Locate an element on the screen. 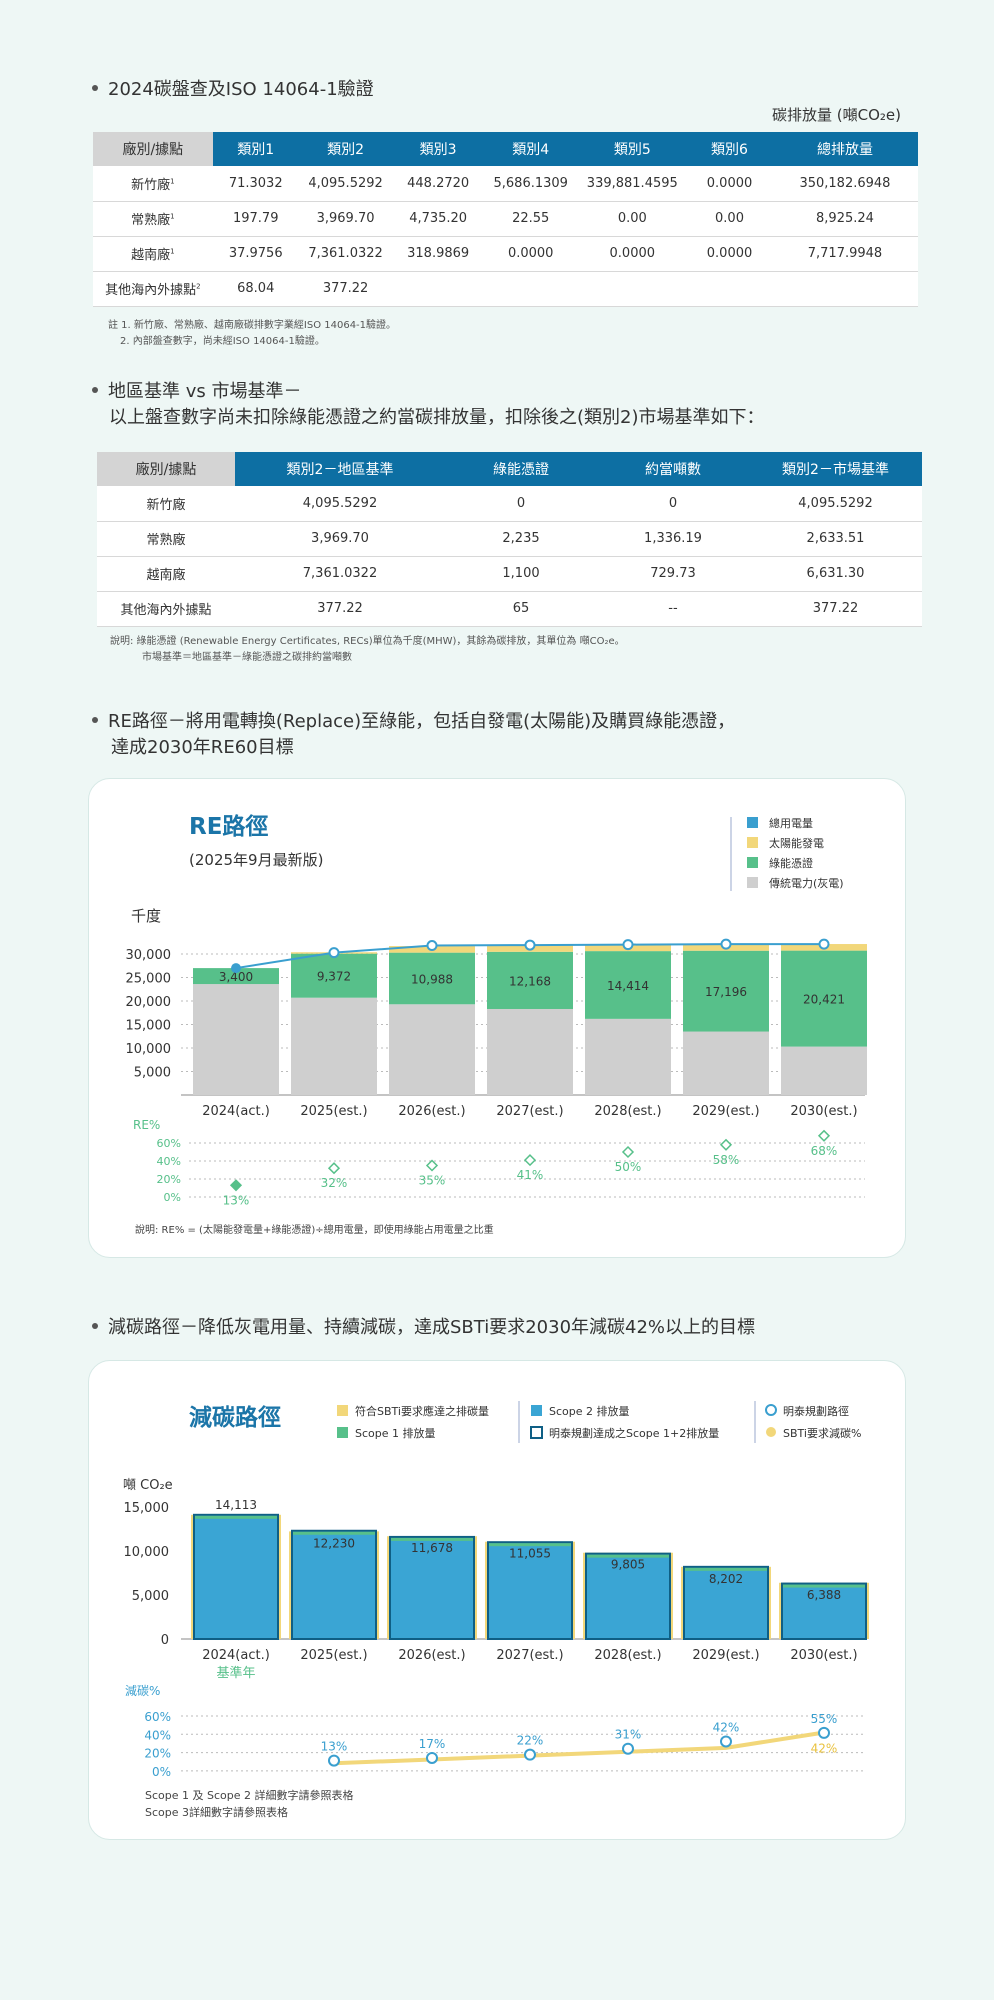 This screenshot has width=994, height=2000. co2-chart-note: Scope 3詳細數字請參照表格 is located at coordinates (216, 1812).